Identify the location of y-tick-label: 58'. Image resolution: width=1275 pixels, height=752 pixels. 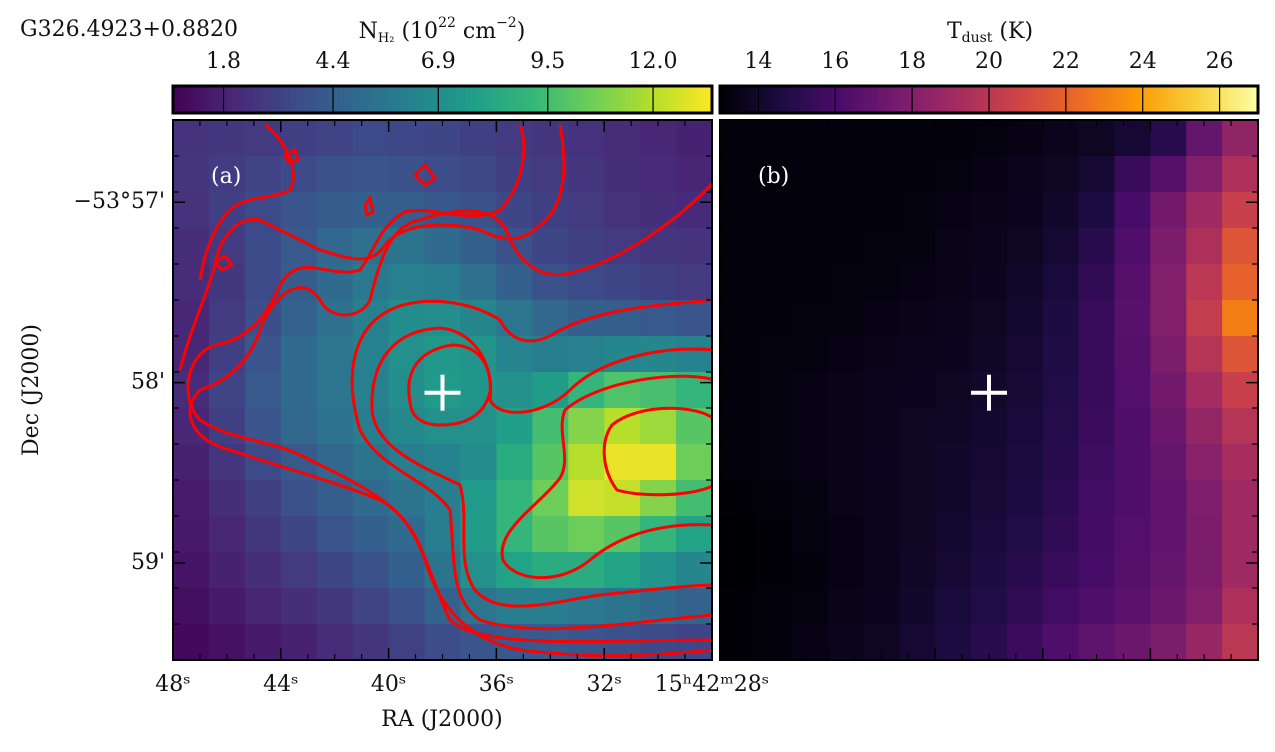
(148, 382).